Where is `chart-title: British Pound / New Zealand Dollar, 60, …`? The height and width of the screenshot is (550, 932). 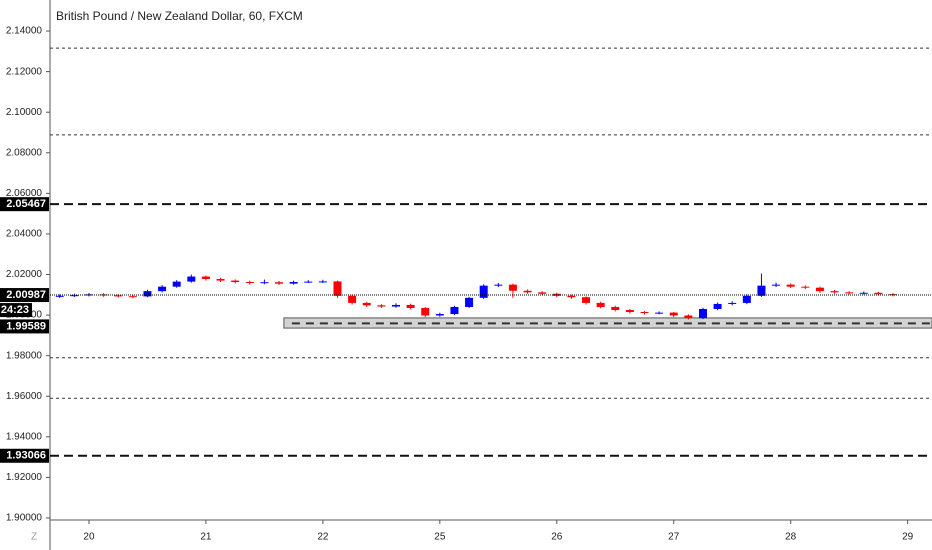
chart-title: British Pound / New Zealand Dollar, 60, … is located at coordinates (179, 16).